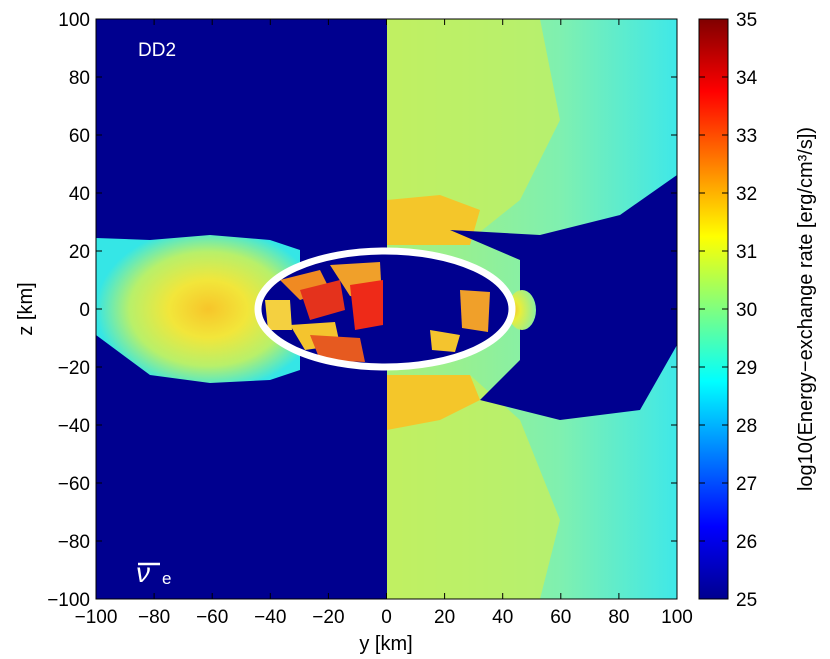  I want to click on colorbar-tick-label: 27, so click(746, 484).